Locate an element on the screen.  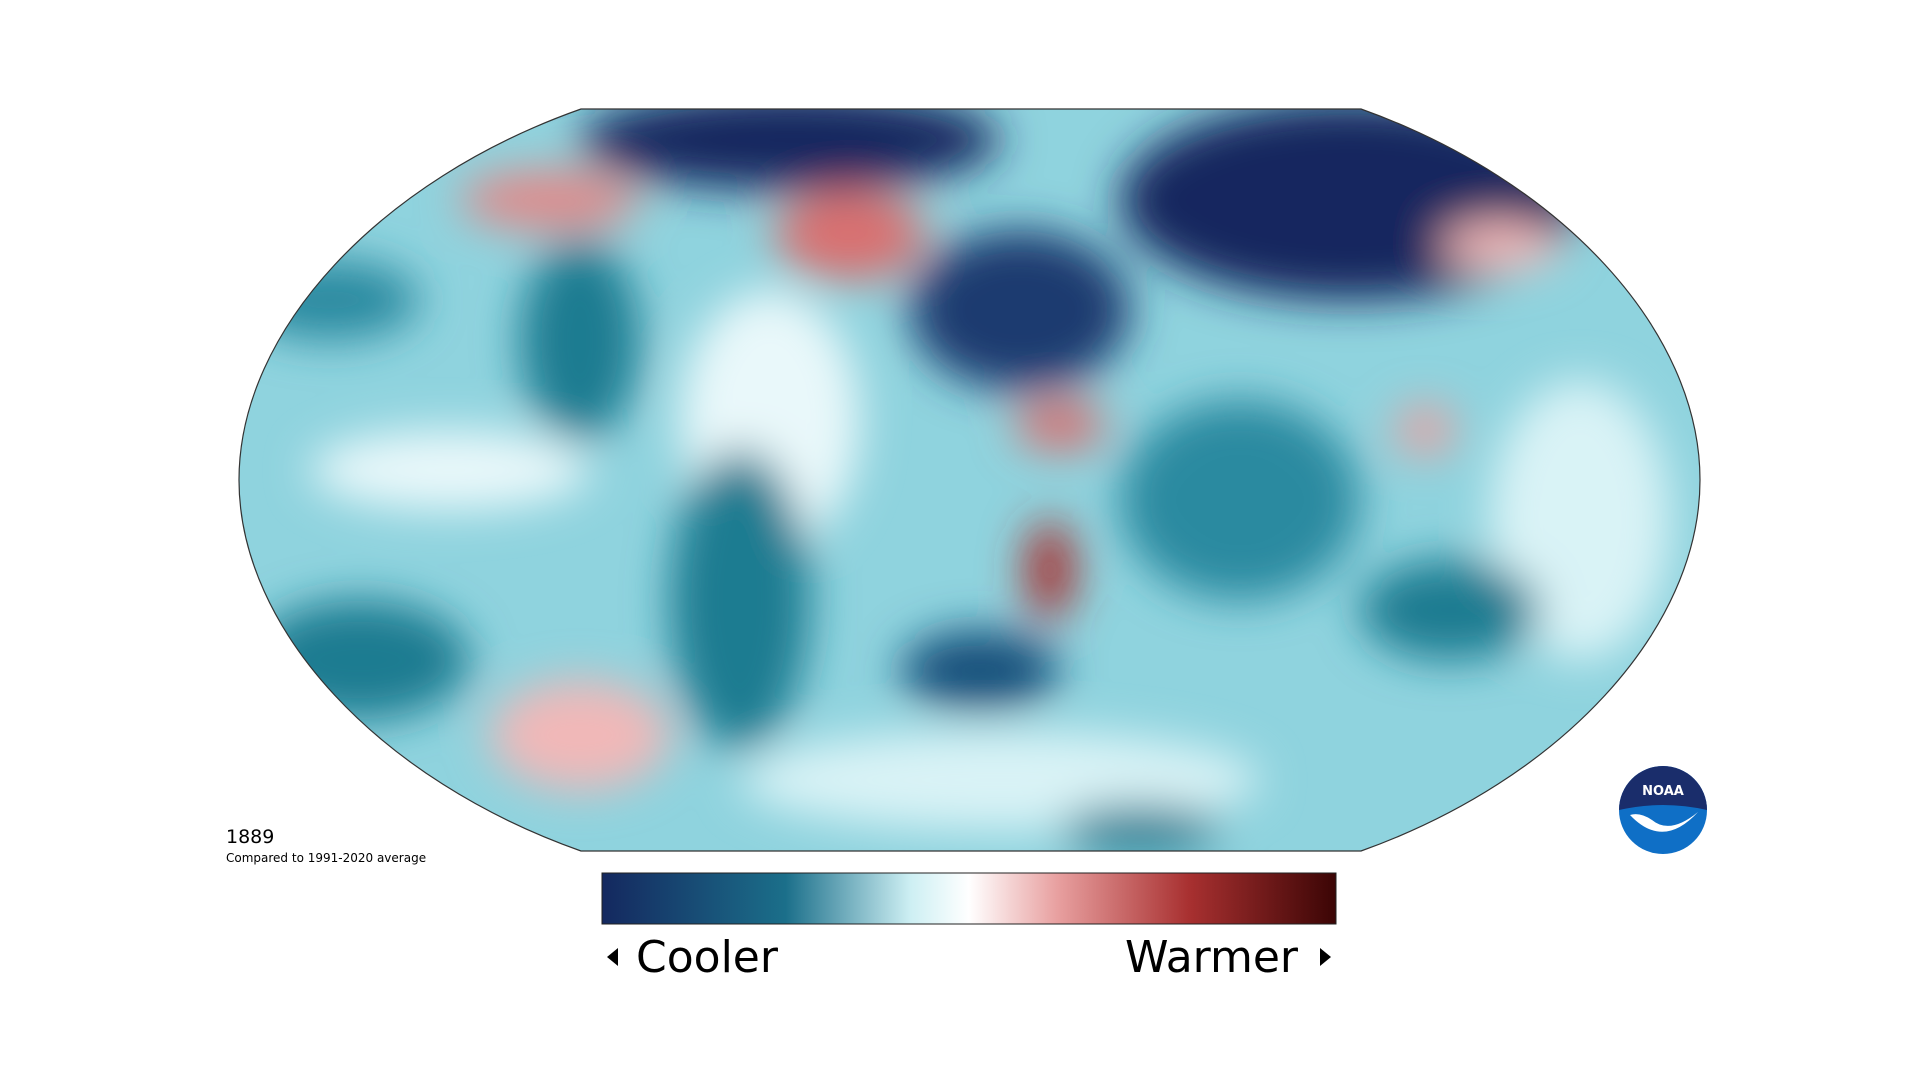
color-bar is located at coordinates (969, 898).